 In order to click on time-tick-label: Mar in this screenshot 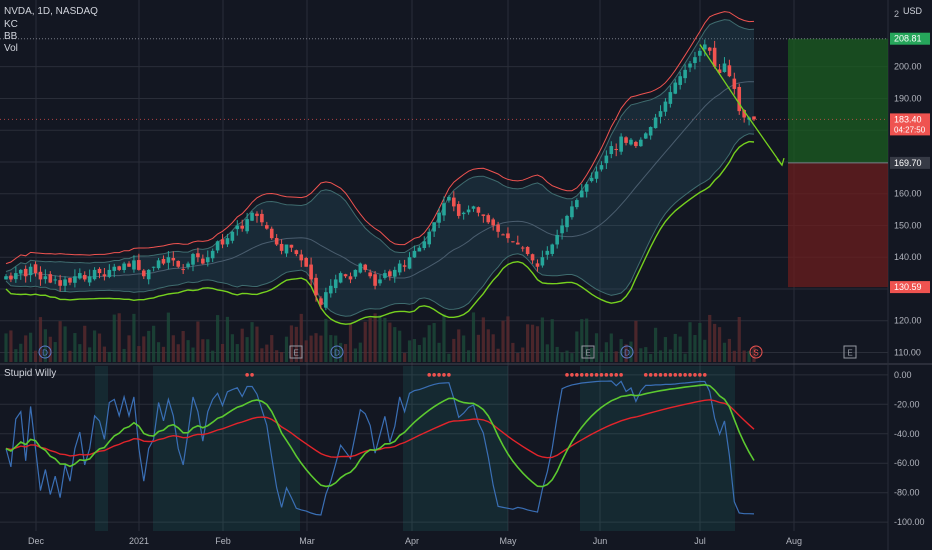, I will do `click(307, 541)`.